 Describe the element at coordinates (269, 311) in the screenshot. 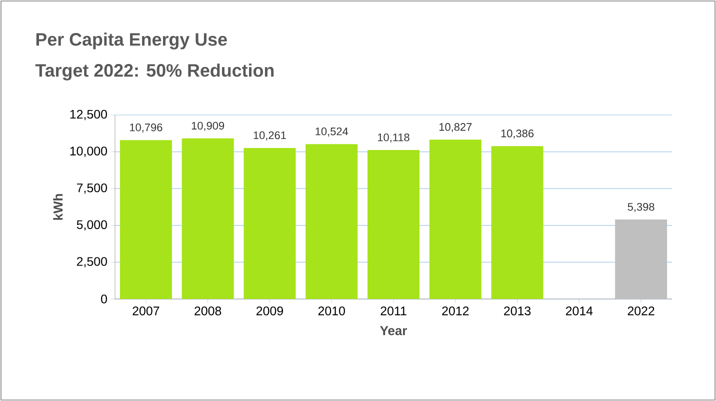

I see `x-tick-label: 2009` at that location.